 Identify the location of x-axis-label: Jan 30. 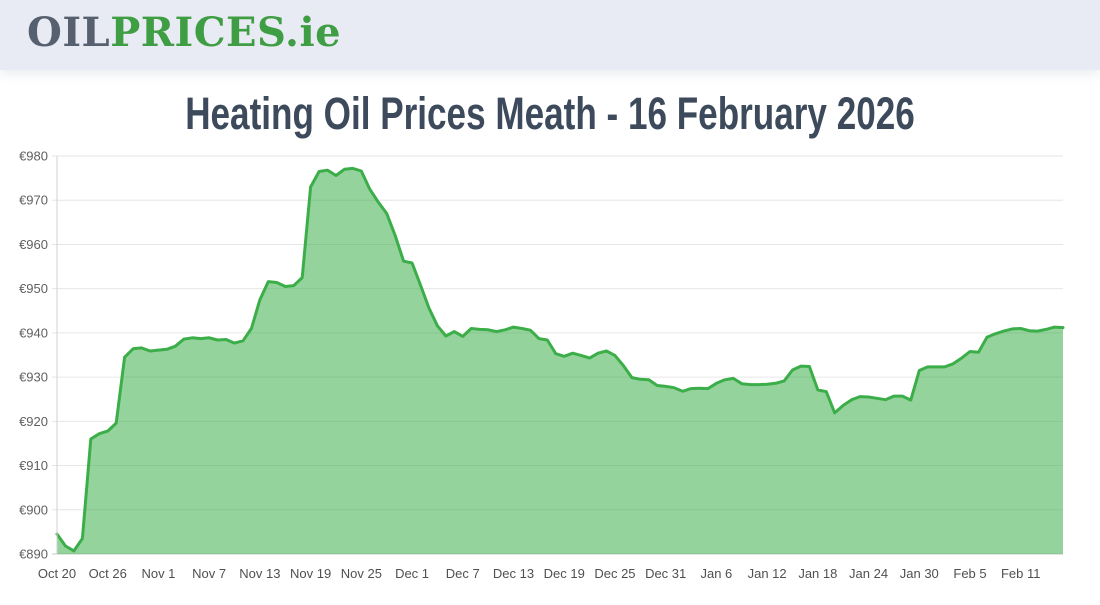
(919, 573).